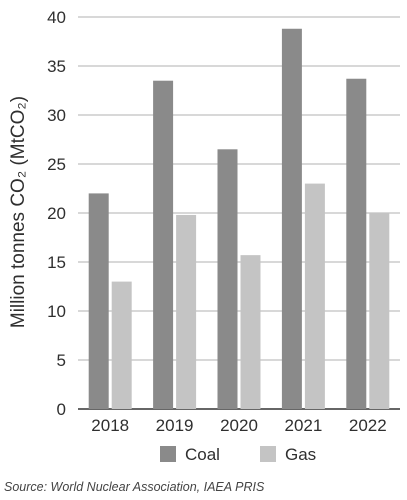 This screenshot has height=500, width=407. Describe the element at coordinates (379, 311) in the screenshot. I see `bar-gas-2022` at that location.